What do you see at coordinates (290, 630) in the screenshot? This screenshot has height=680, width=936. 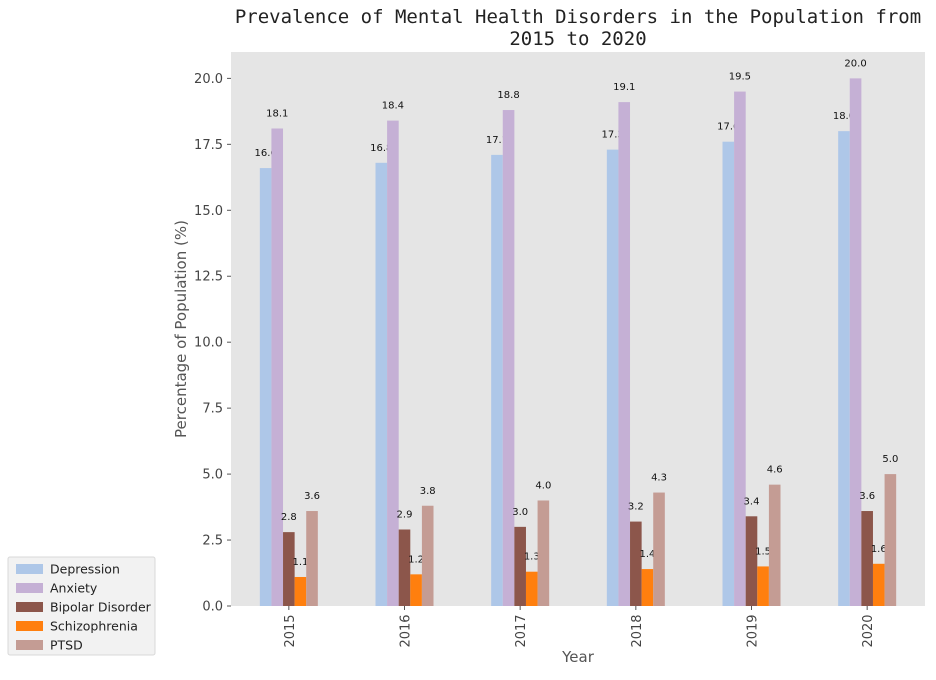 I see `x-tick-label: 2015` at bounding box center [290, 630].